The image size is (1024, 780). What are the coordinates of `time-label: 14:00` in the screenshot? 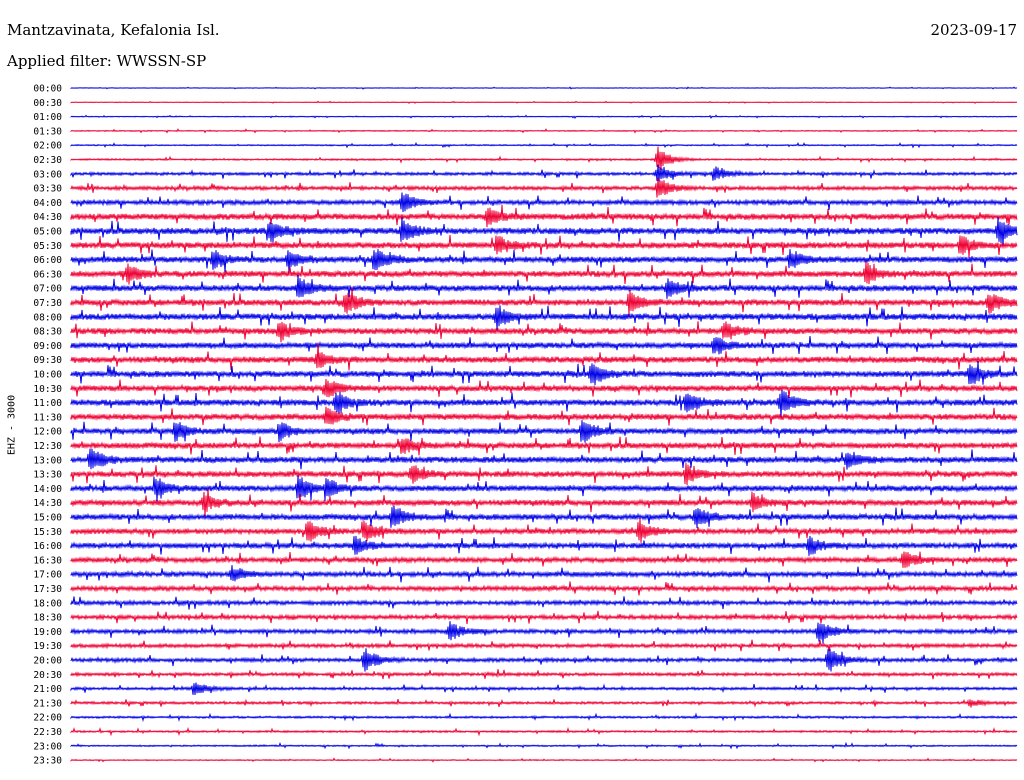 It's located at (47, 489).